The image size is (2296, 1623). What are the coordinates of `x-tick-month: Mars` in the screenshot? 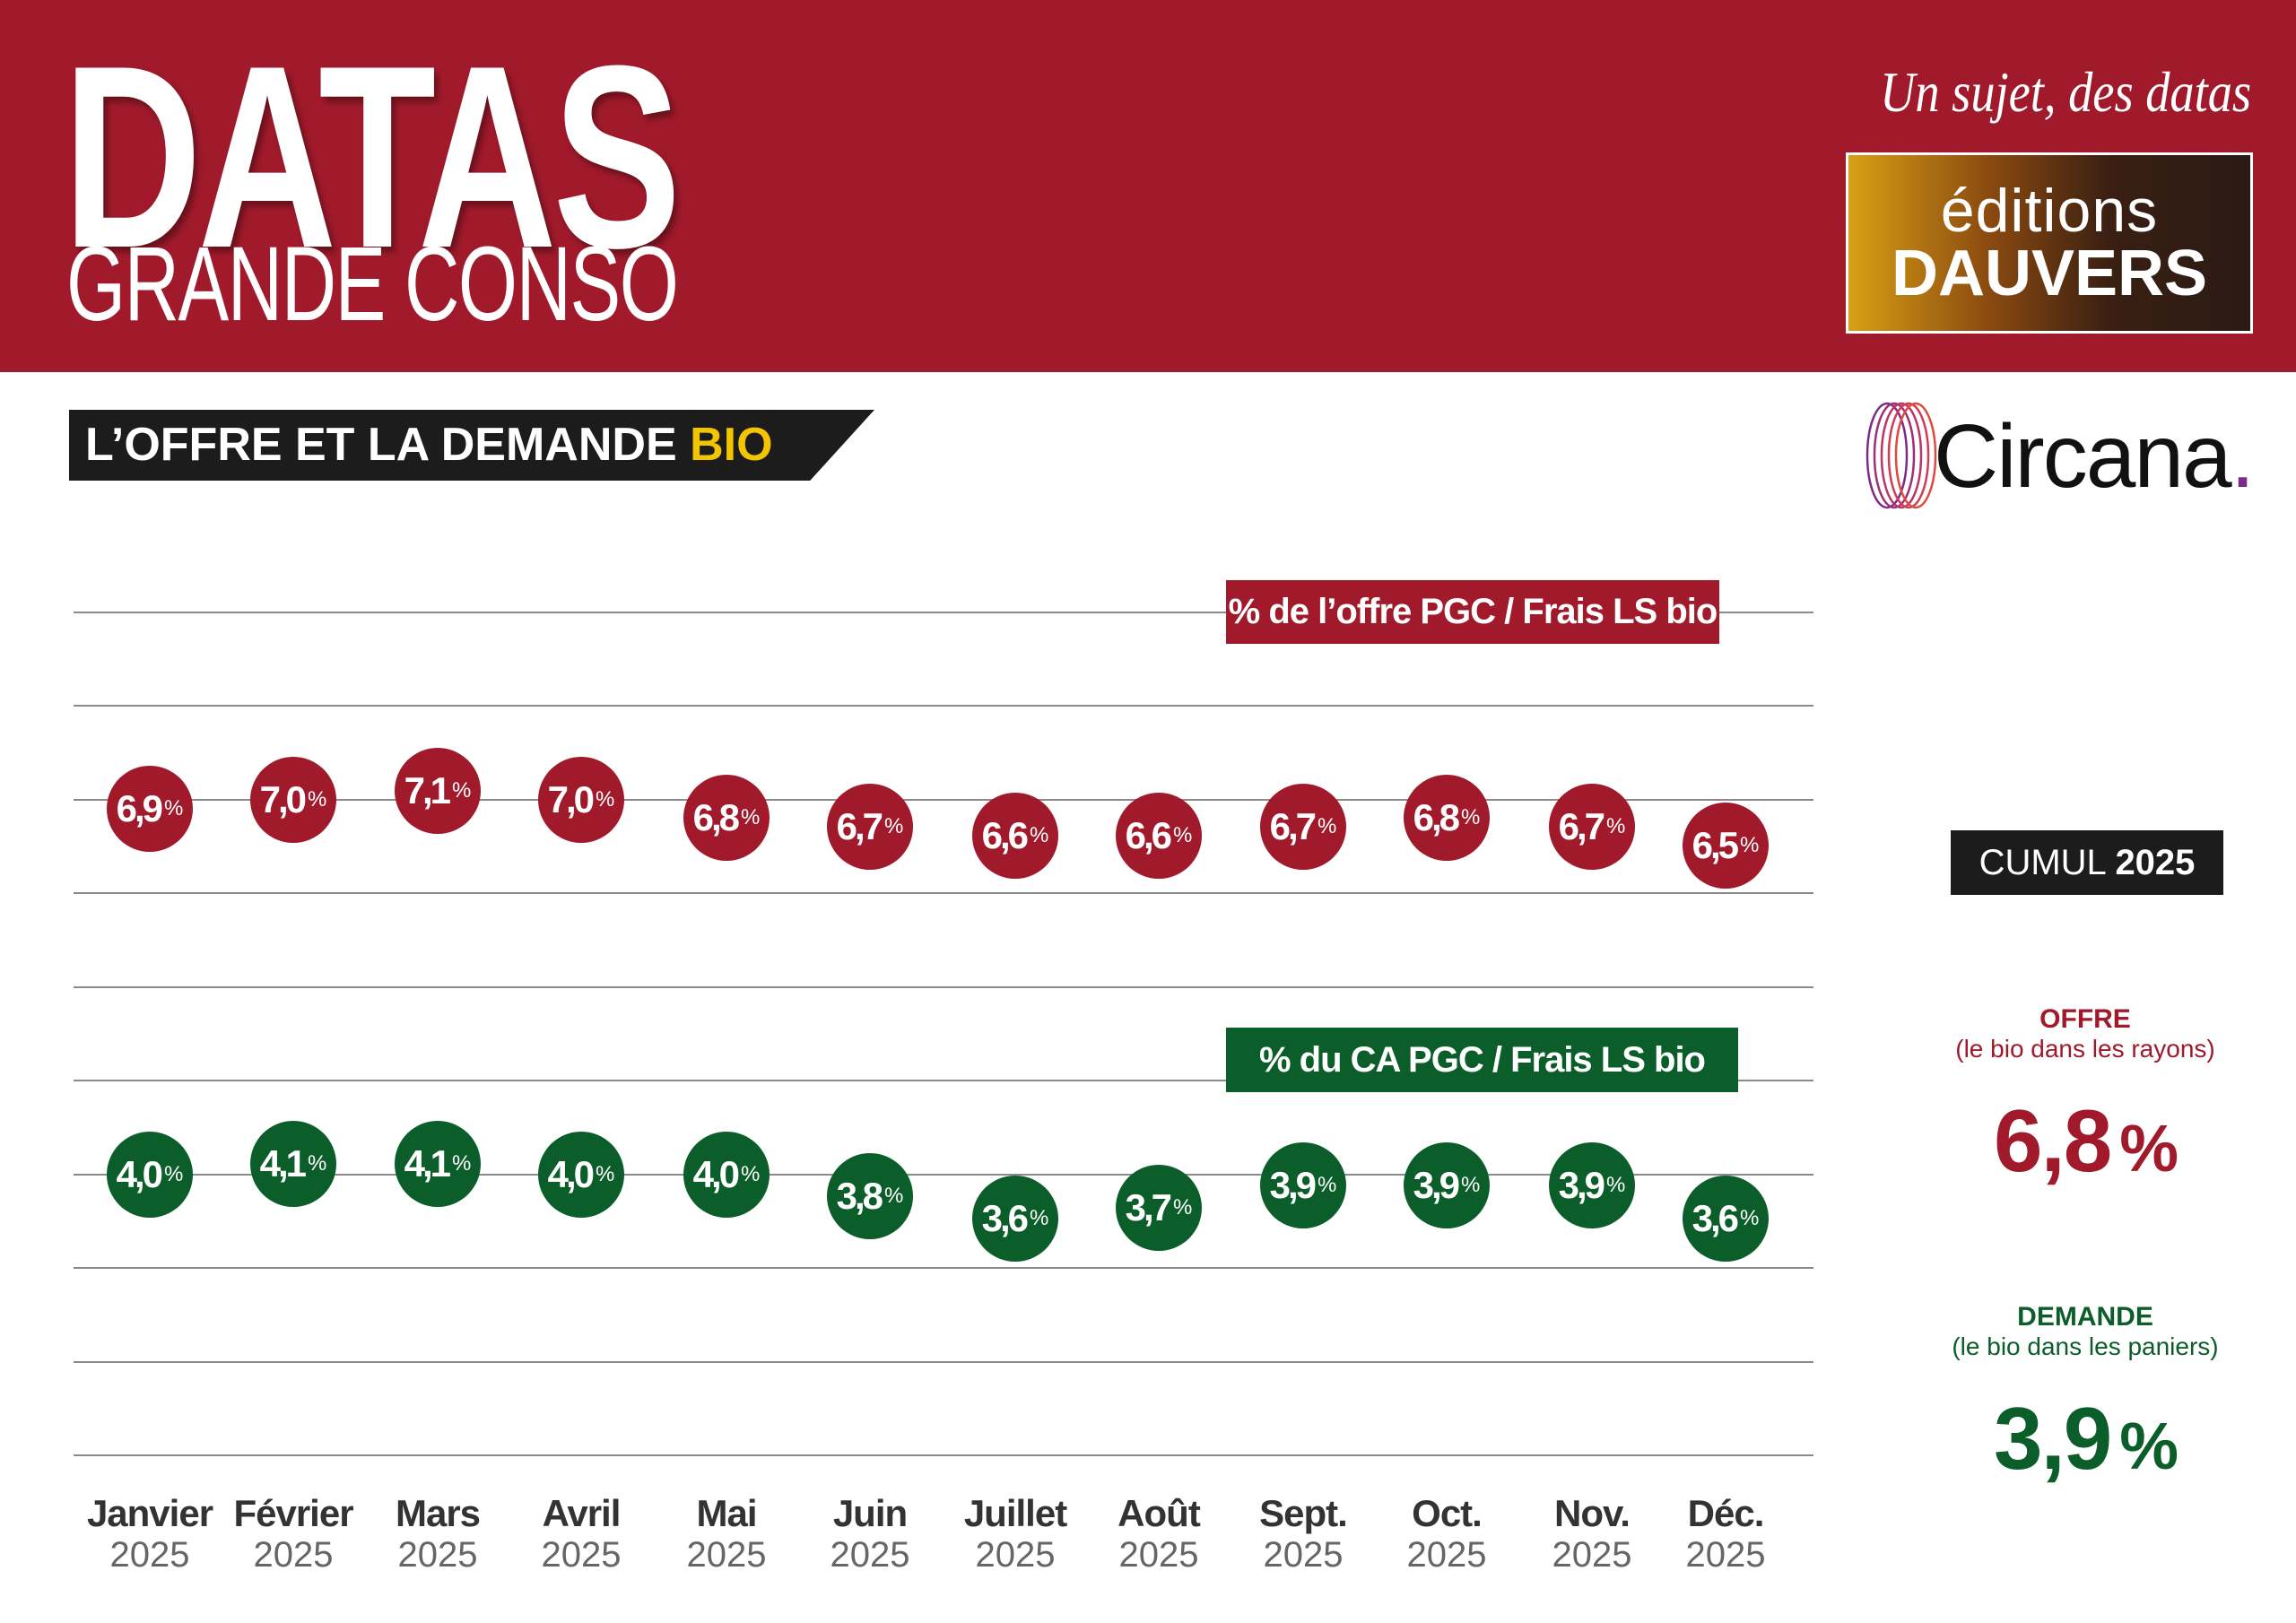 It's located at (438, 1513).